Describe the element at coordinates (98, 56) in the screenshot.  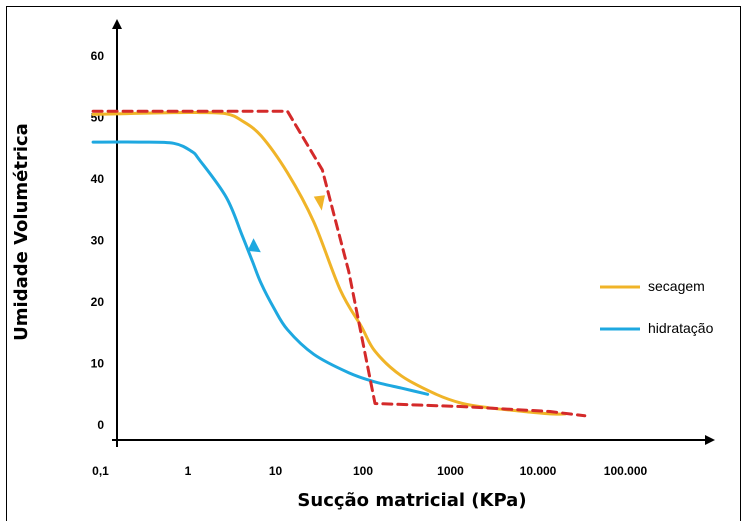
I see `y-tick-label: 60` at that location.